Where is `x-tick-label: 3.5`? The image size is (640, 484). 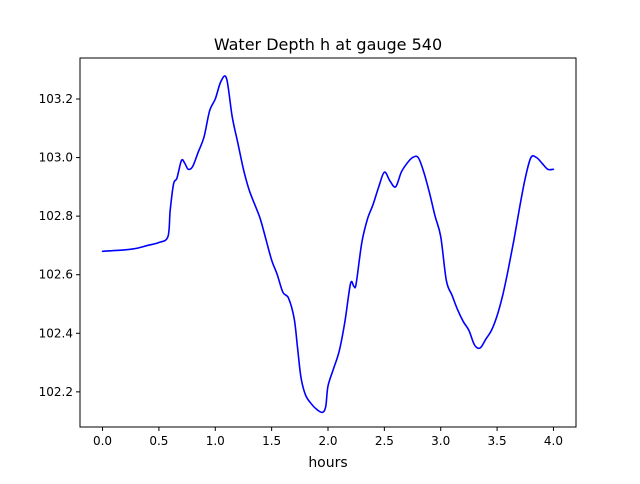 x-tick-label: 3.5 is located at coordinates (497, 441).